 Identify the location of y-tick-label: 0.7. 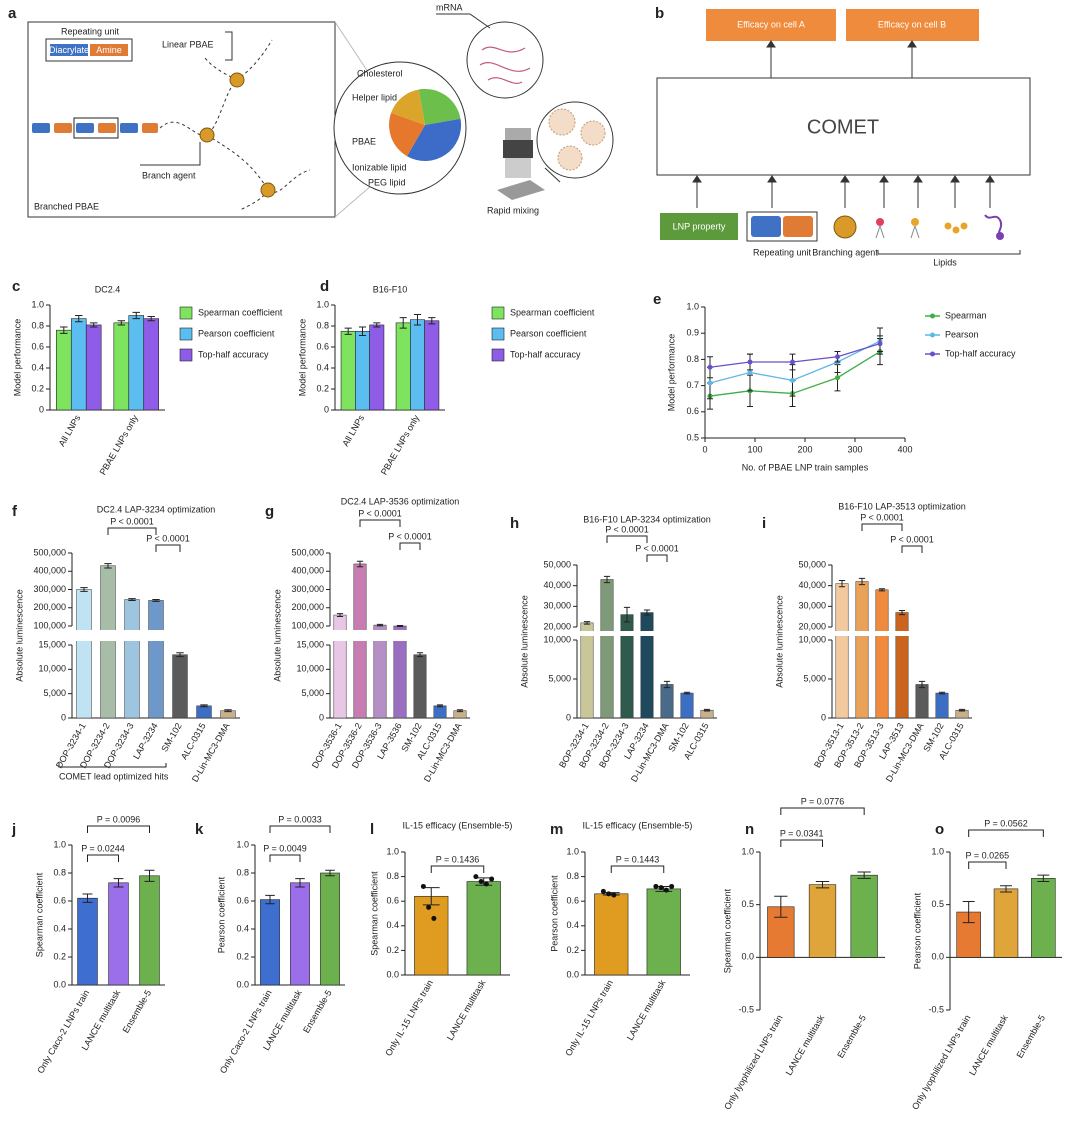
(692, 385).